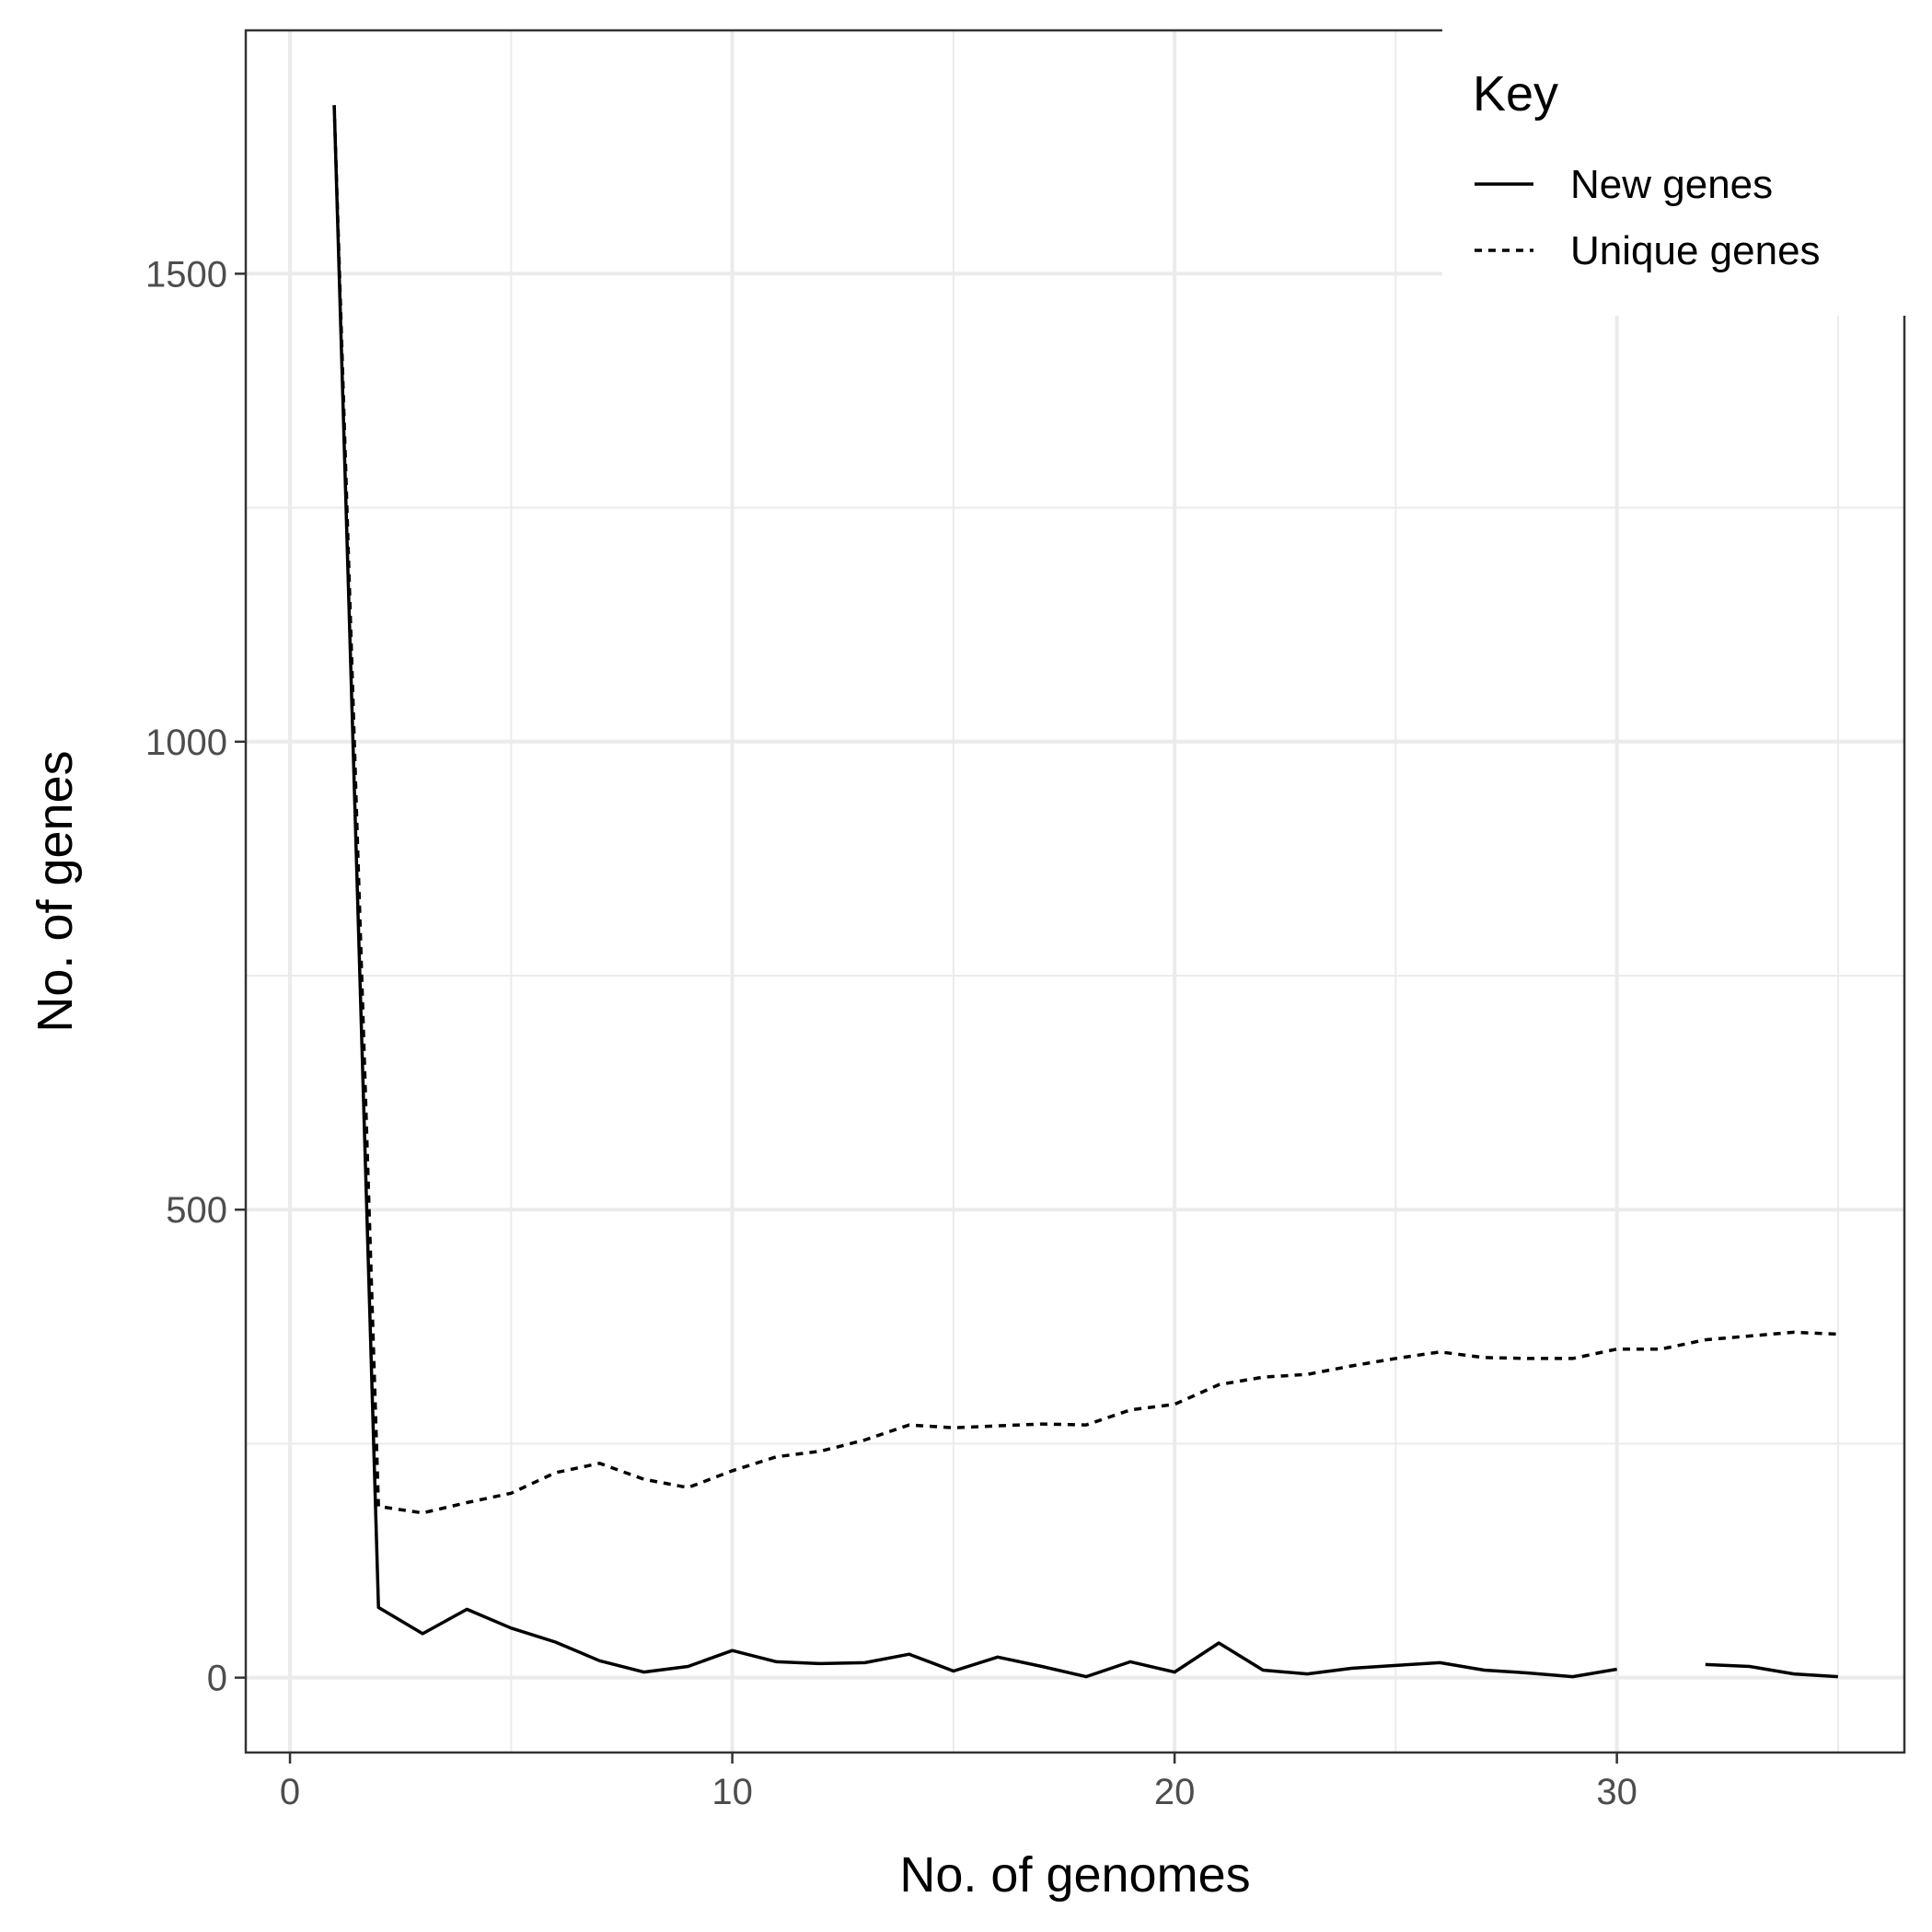 The height and width of the screenshot is (1932, 1932). Describe the element at coordinates (56, 891) in the screenshot. I see `y-axis-title: No. of genes` at that location.